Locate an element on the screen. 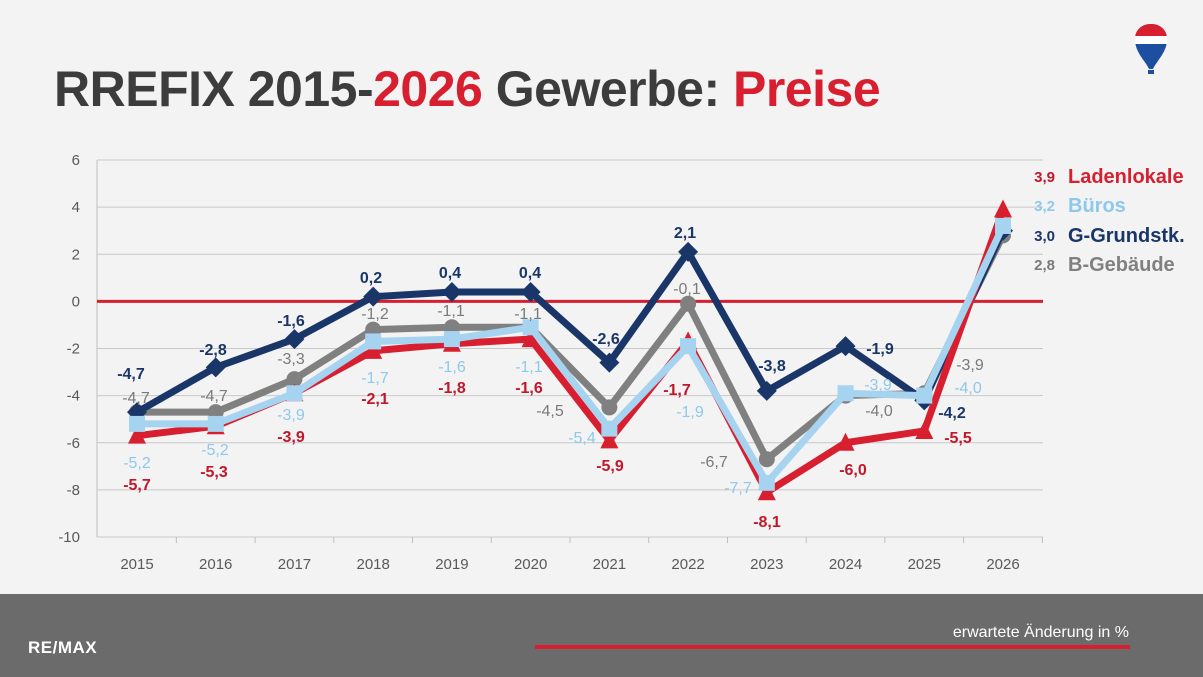 The height and width of the screenshot is (677, 1203). x-tick-label: 2019 is located at coordinates (451, 564).